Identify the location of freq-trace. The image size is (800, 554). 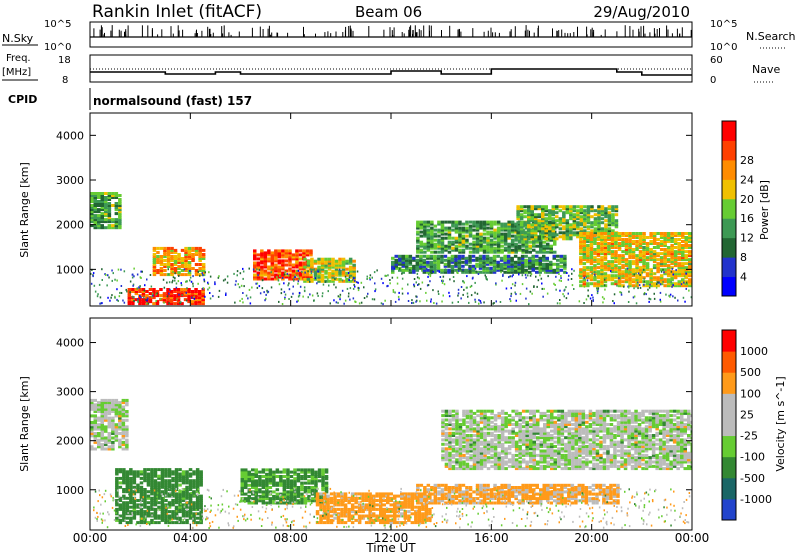
(391, 72).